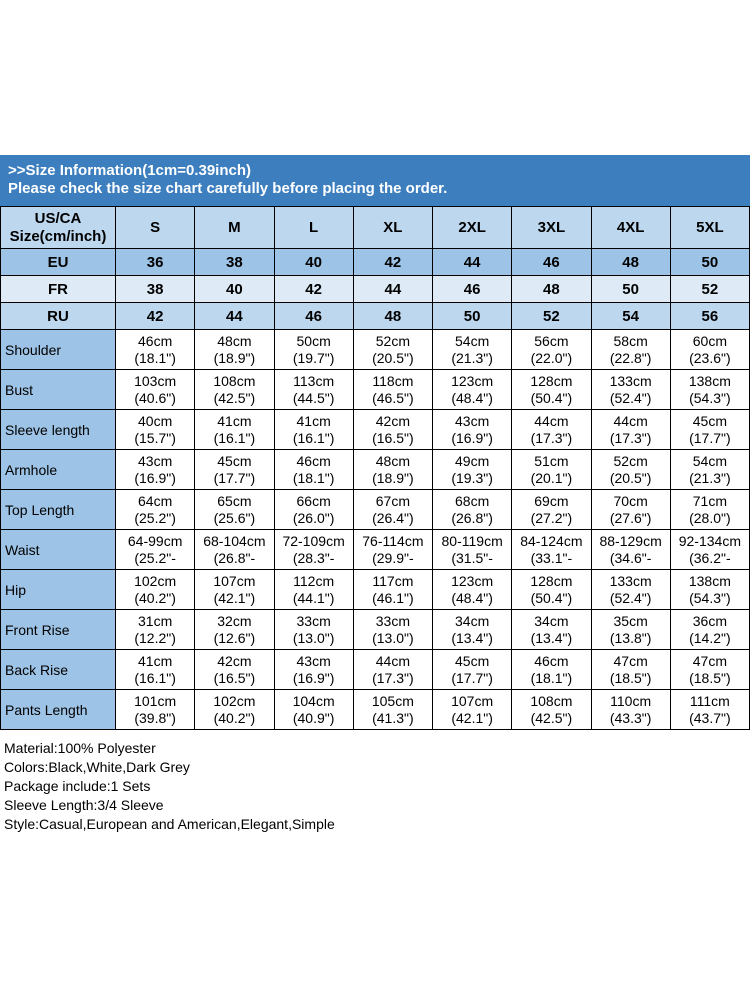 The image size is (750, 1000). What do you see at coordinates (234, 429) in the screenshot?
I see `measure-value-cell: 41cm (16.1")` at bounding box center [234, 429].